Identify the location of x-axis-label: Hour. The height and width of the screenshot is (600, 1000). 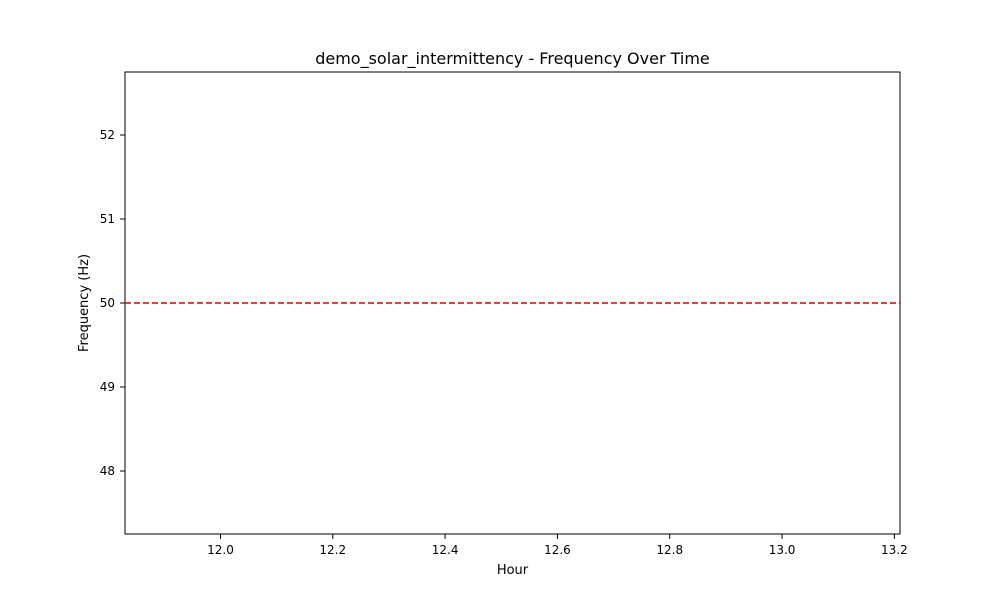
(513, 570).